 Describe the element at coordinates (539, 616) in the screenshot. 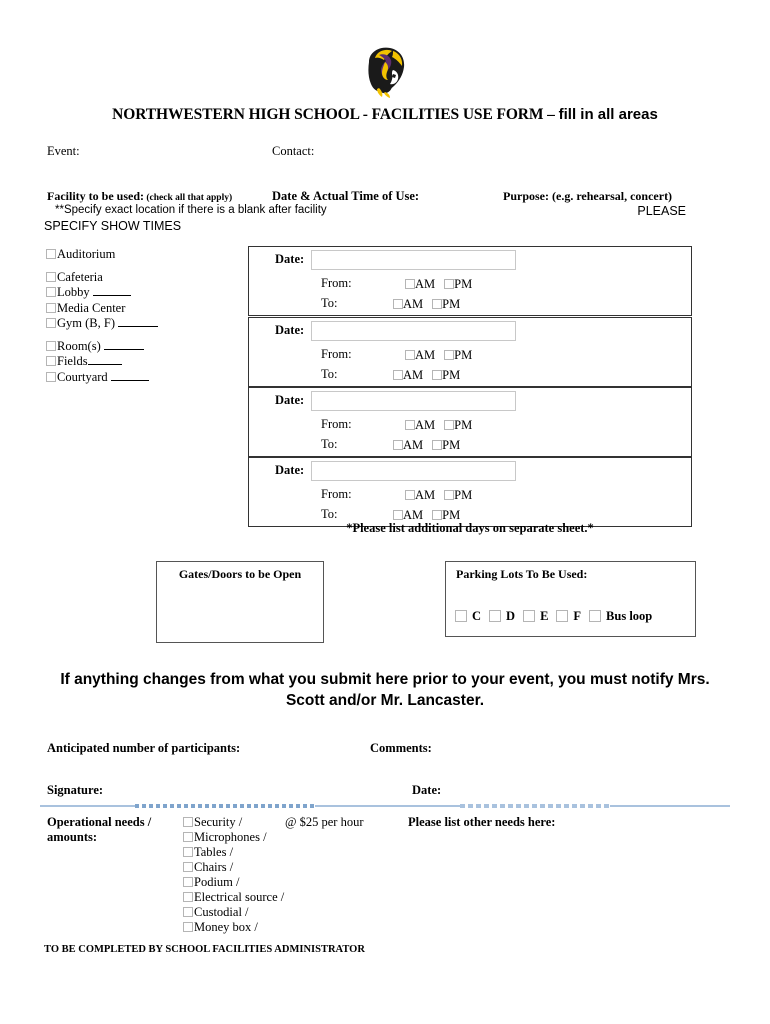

I see `parking-option-e: E` at that location.